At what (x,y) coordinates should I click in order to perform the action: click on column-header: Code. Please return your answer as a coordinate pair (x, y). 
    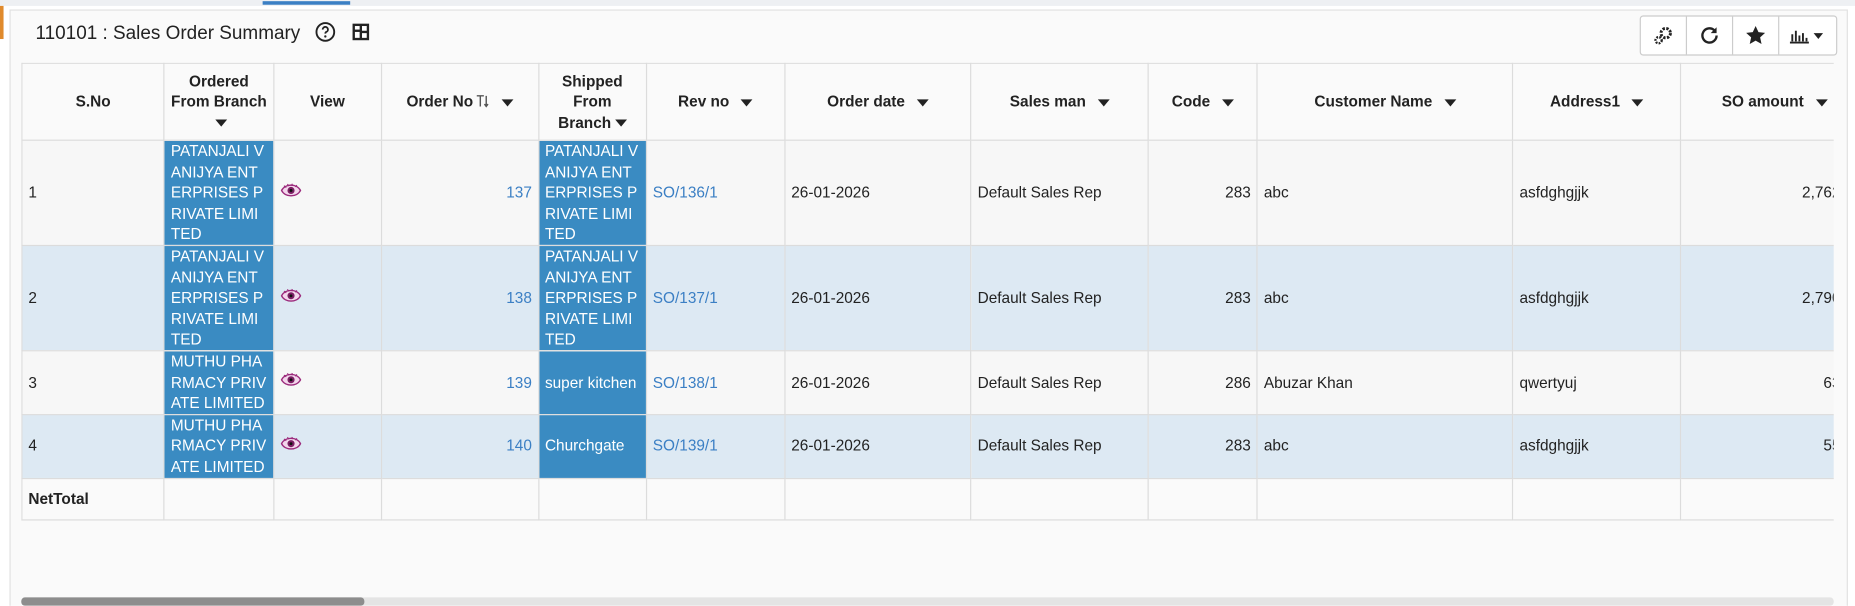
    Looking at the image, I should click on (1202, 101).